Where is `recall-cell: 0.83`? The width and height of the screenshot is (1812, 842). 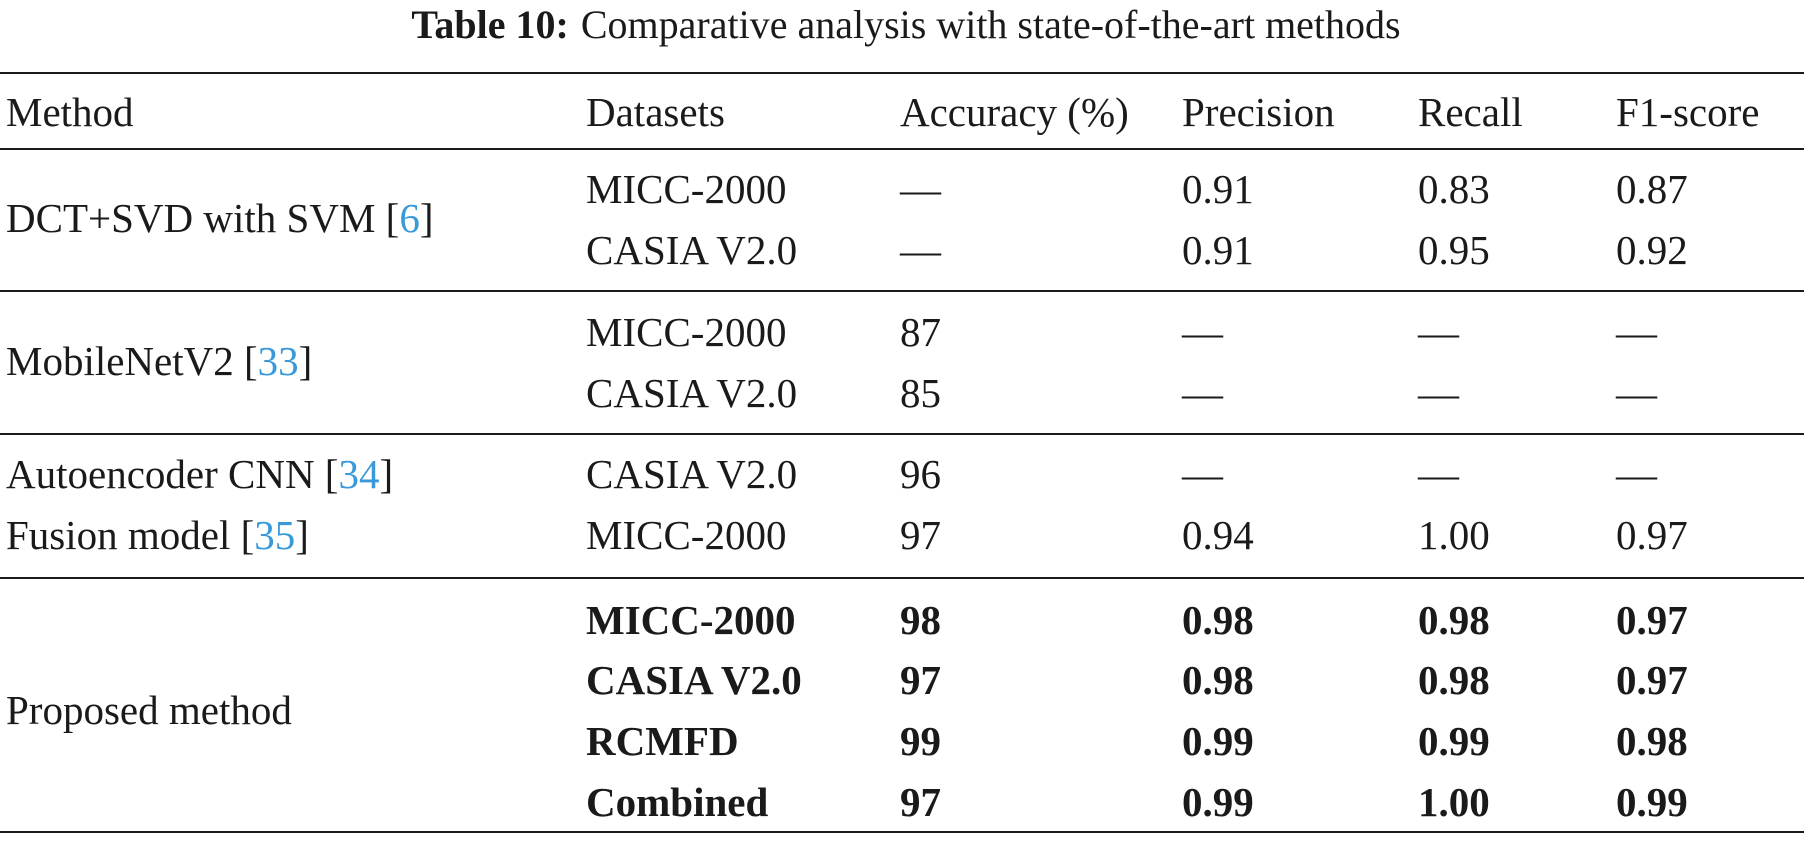
recall-cell: 0.83 is located at coordinates (1454, 189).